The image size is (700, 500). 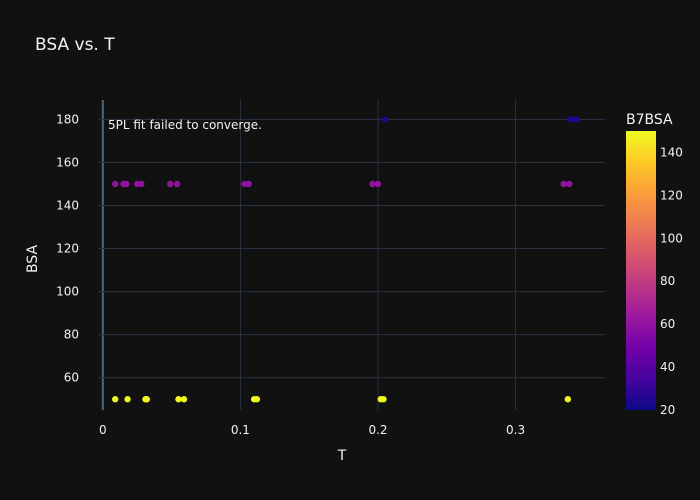 What do you see at coordinates (185, 125) in the screenshot?
I see `fit-annotation: 5PL fit failed to converge.` at bounding box center [185, 125].